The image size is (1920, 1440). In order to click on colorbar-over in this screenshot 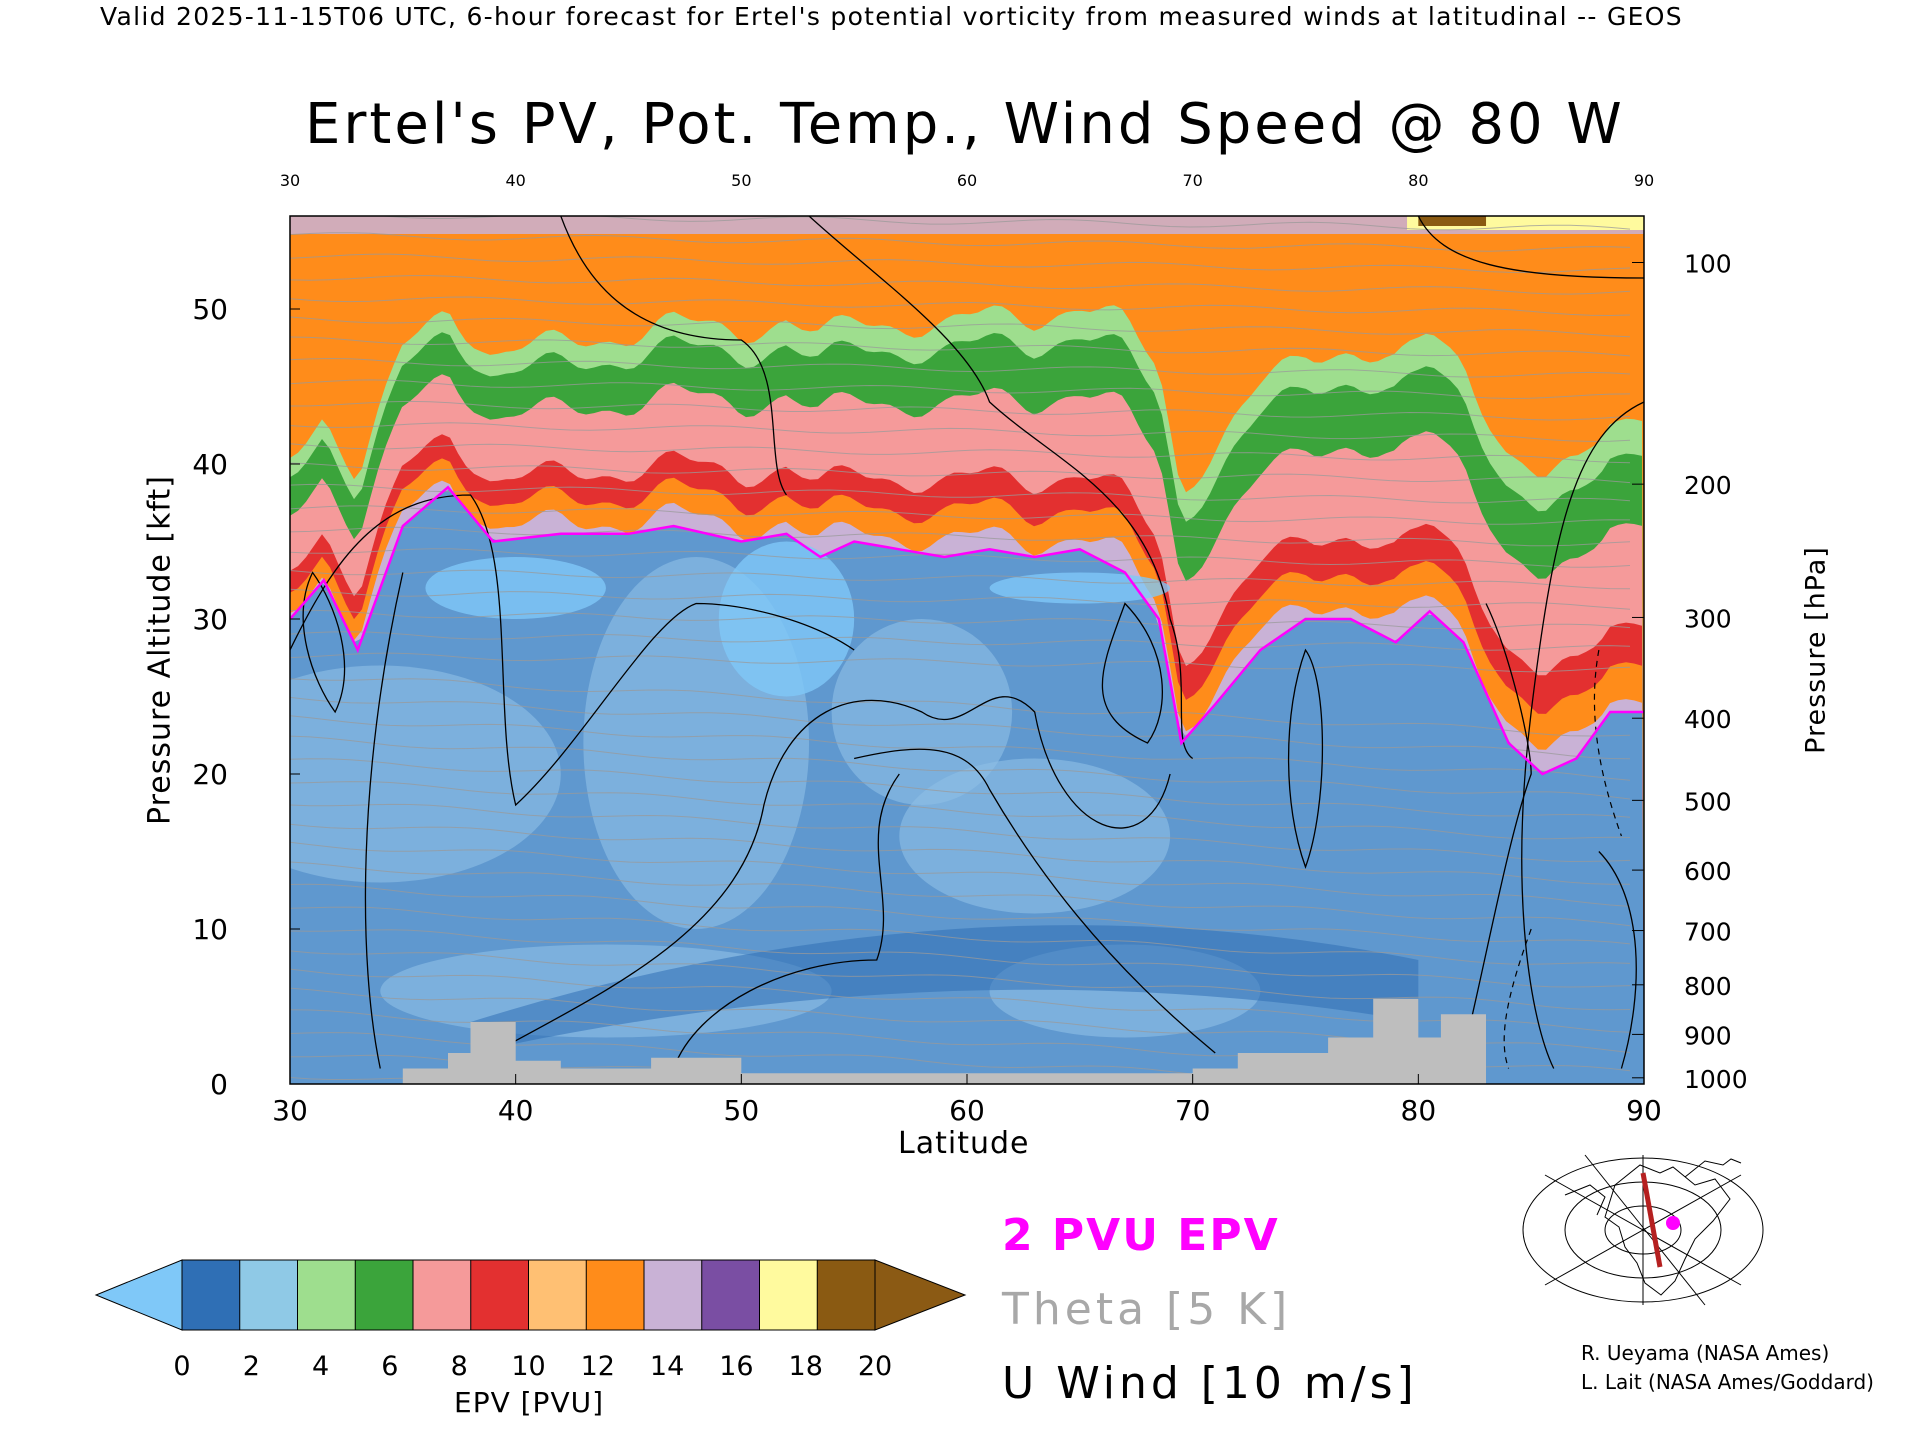, I will do `click(920, 1295)`.